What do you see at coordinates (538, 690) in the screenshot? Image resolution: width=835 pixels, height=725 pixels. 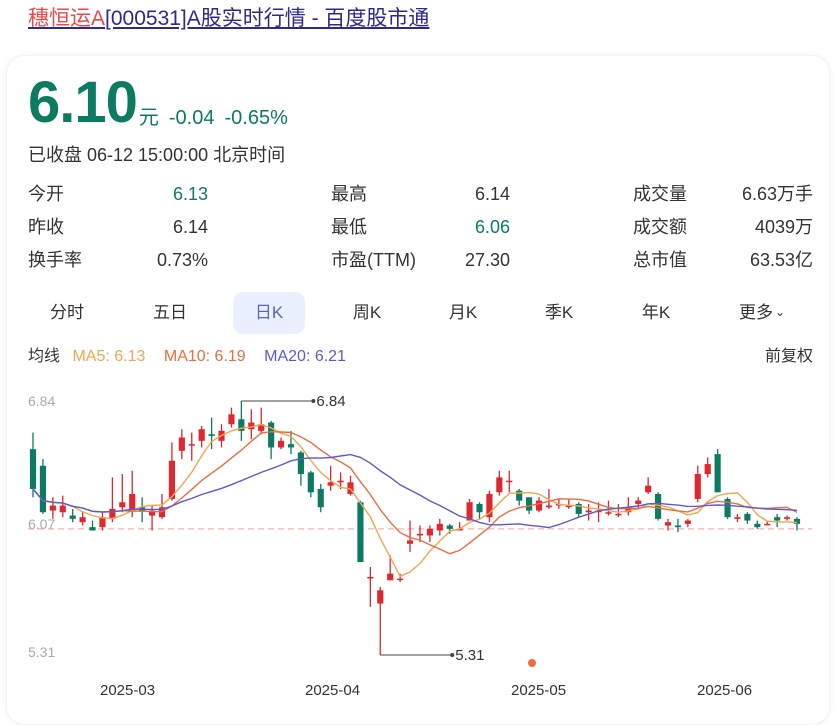 I see `x-tick-2025-05: 2025-05` at bounding box center [538, 690].